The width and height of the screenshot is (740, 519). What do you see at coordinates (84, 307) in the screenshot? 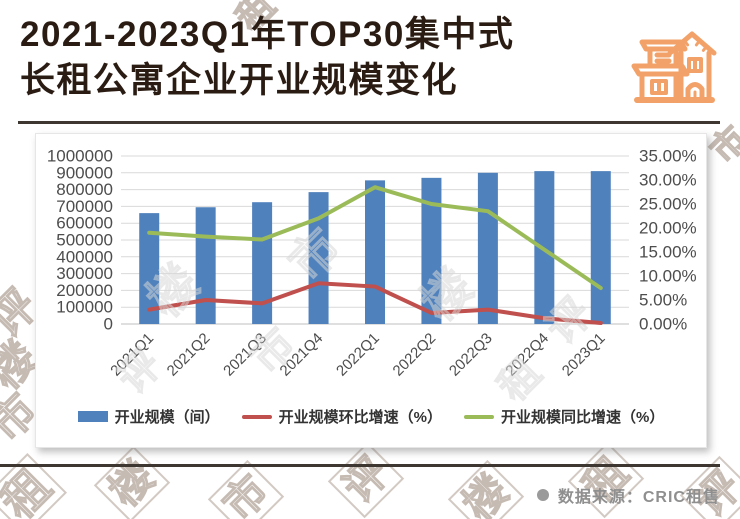
I see `y-axis-left-label: 100000` at bounding box center [84, 307].